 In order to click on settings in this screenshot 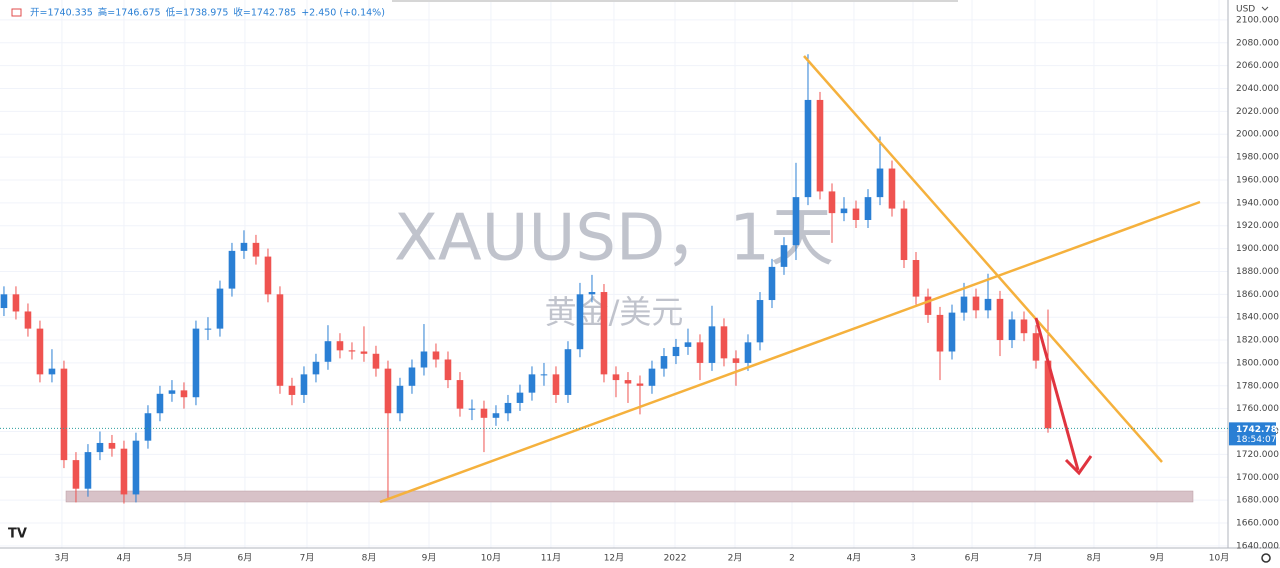, I will do `click(1266, 558)`.